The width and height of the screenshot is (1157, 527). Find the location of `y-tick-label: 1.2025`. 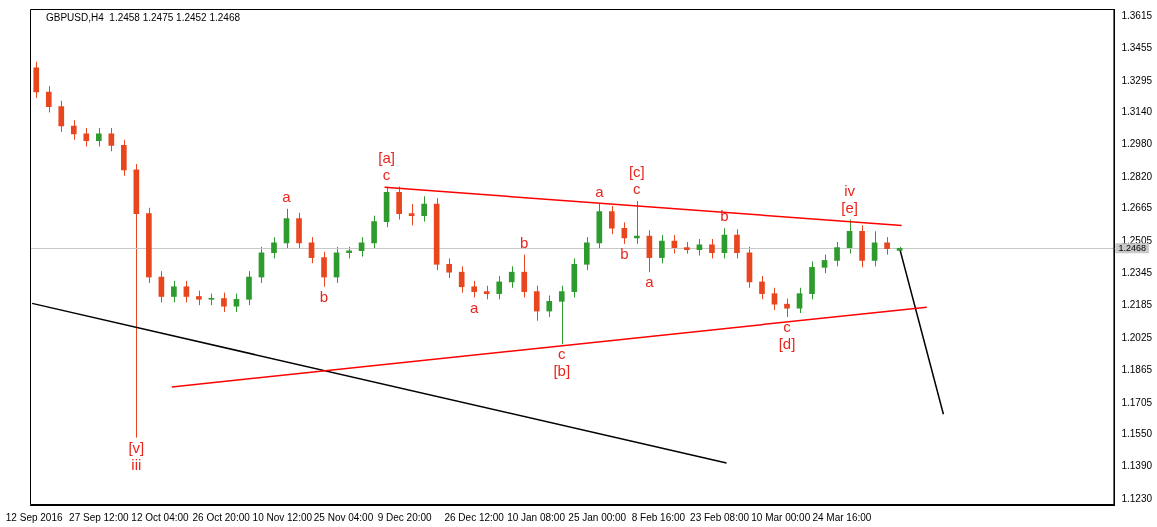

y-tick-label: 1.2025 is located at coordinates (1137, 337).